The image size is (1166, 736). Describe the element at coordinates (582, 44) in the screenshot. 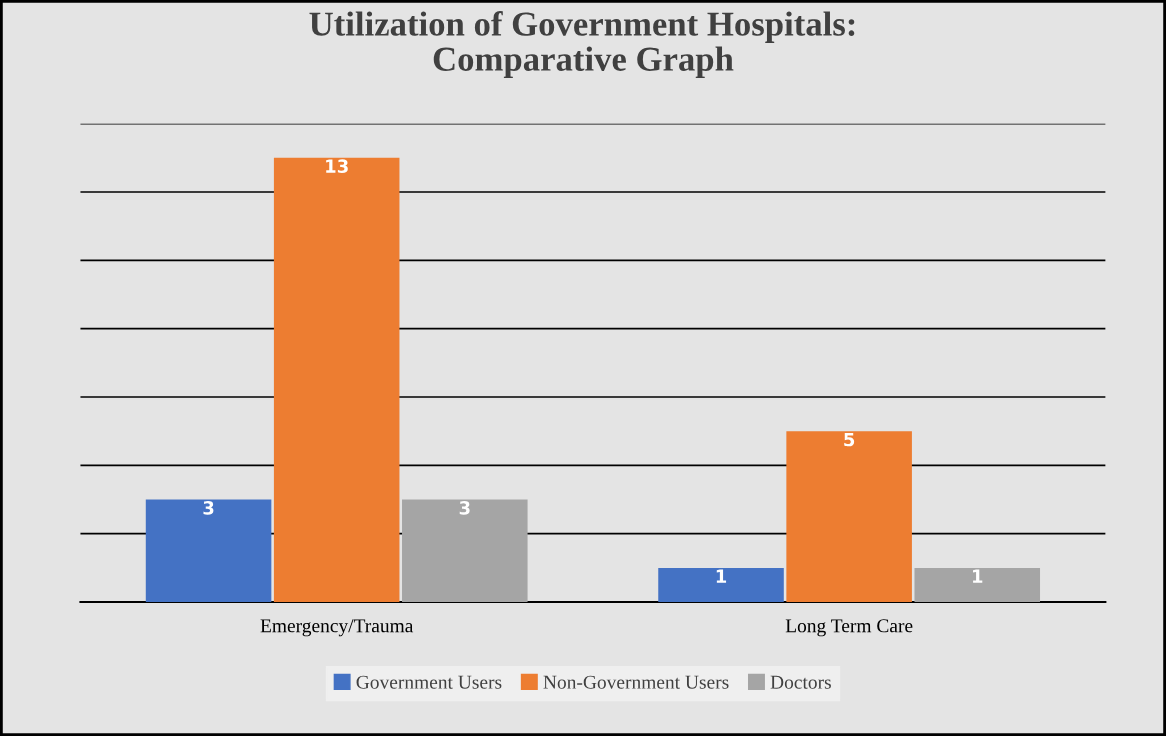

I see `chart-title: Utilization of Government Hospitals: Comparative Graph` at that location.